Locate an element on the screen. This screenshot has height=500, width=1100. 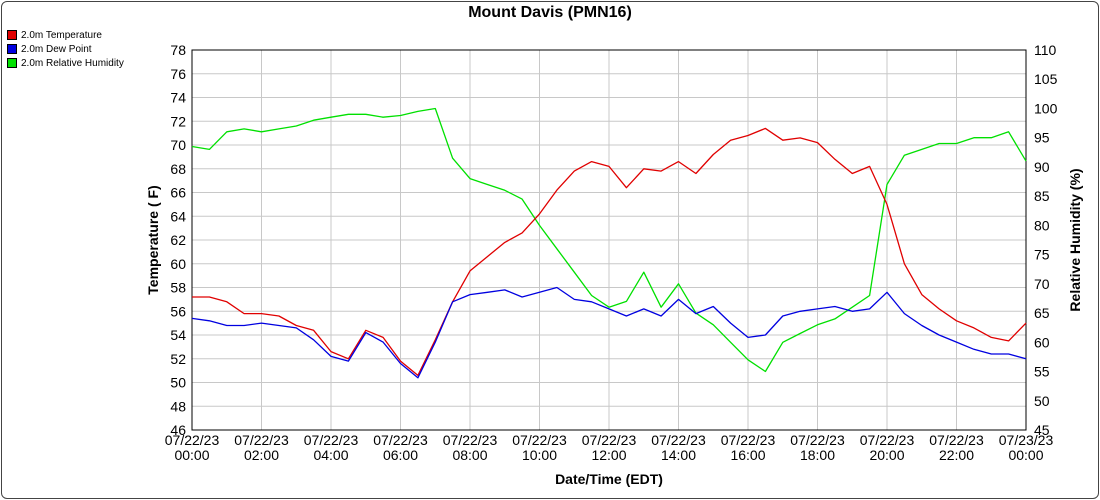
legend-item-relative-humidity: 2.0m Relative Humidity is located at coordinates (65, 63).